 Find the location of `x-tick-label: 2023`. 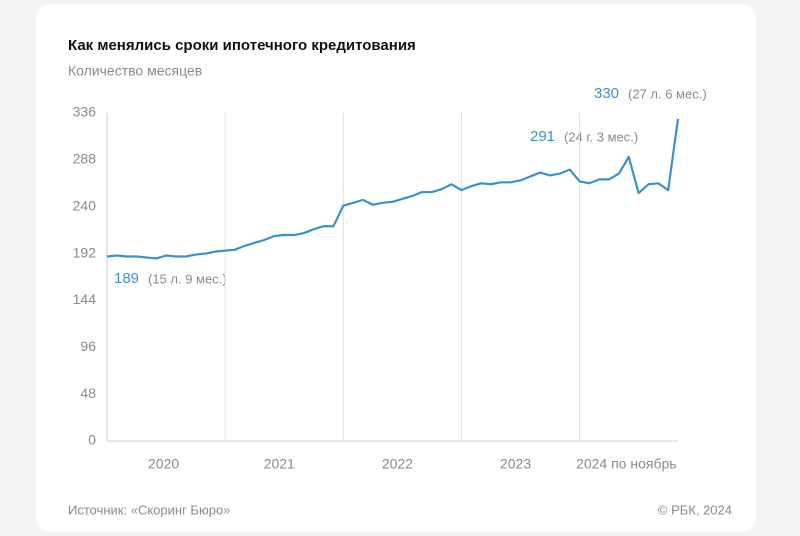

x-tick-label: 2023 is located at coordinates (515, 464).